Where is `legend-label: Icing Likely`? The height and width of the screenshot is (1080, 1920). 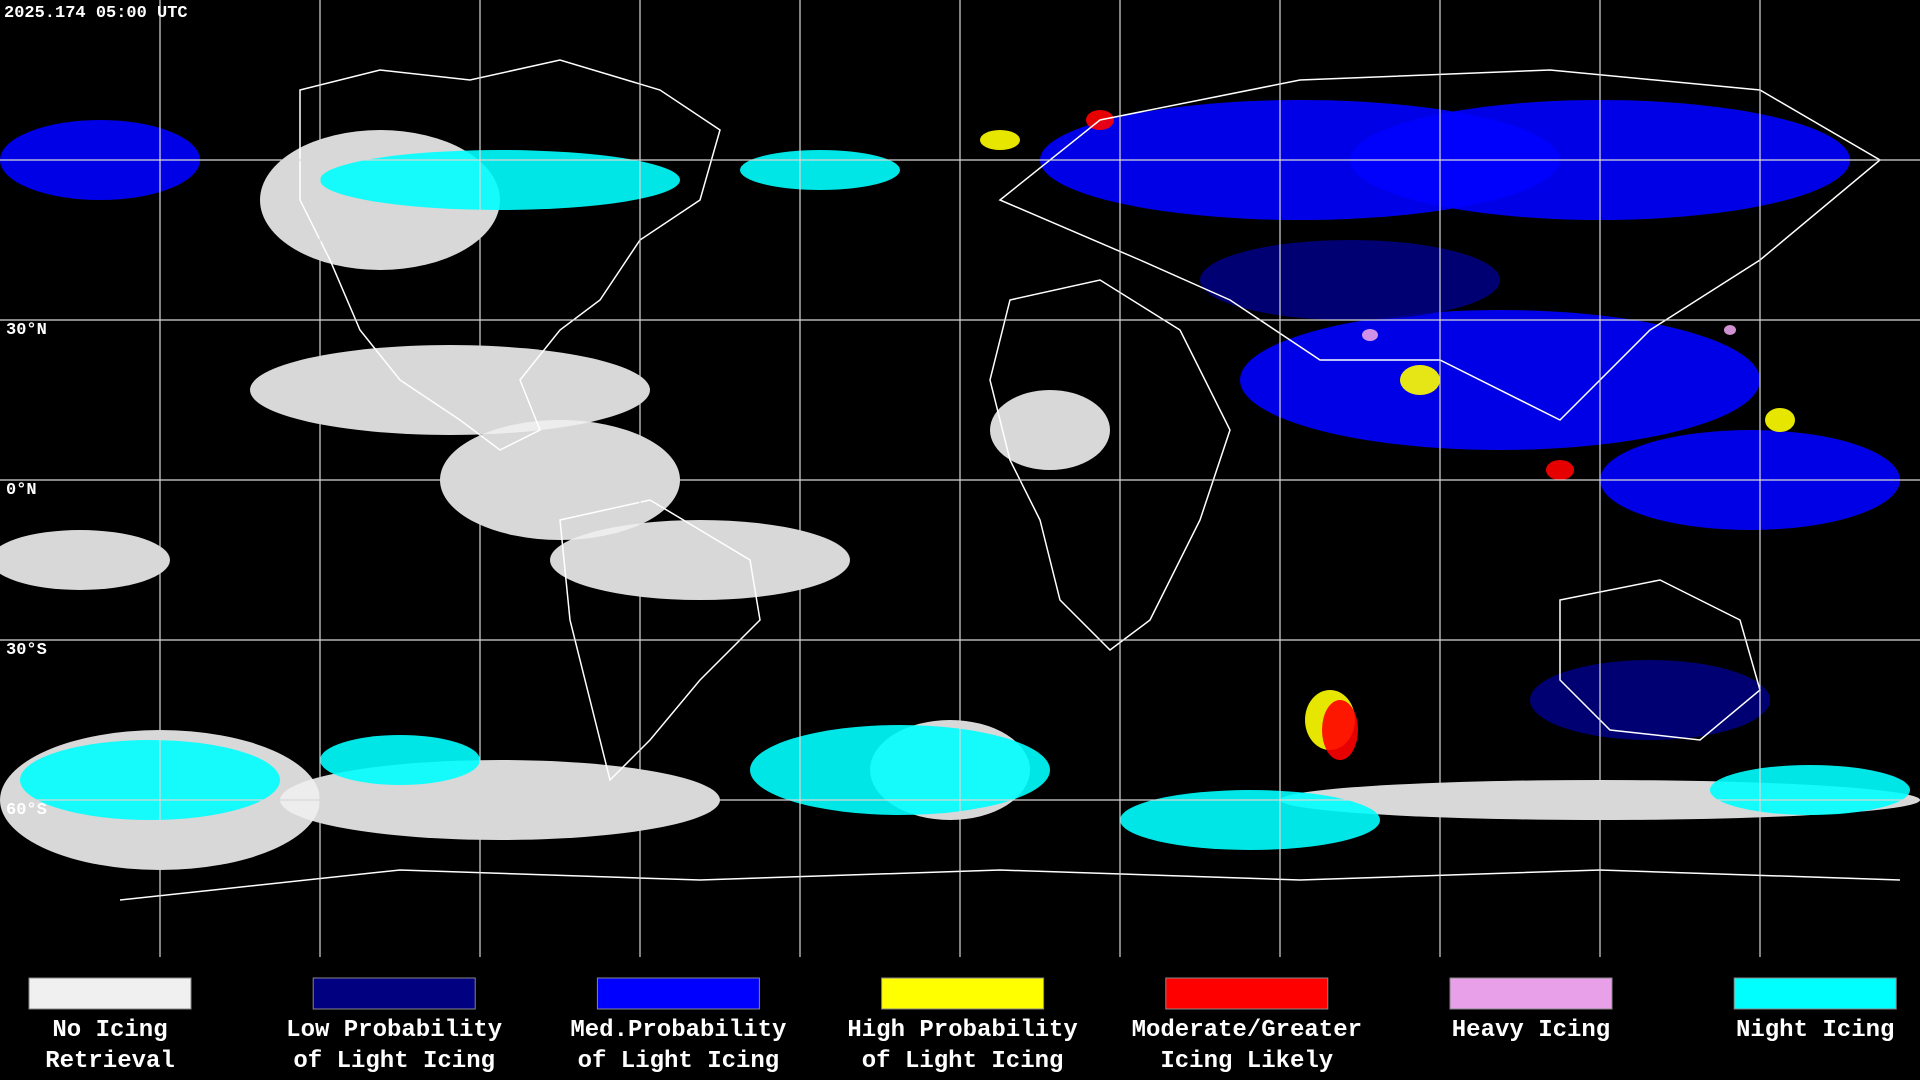 legend-label: Icing Likely is located at coordinates (1246, 1061).